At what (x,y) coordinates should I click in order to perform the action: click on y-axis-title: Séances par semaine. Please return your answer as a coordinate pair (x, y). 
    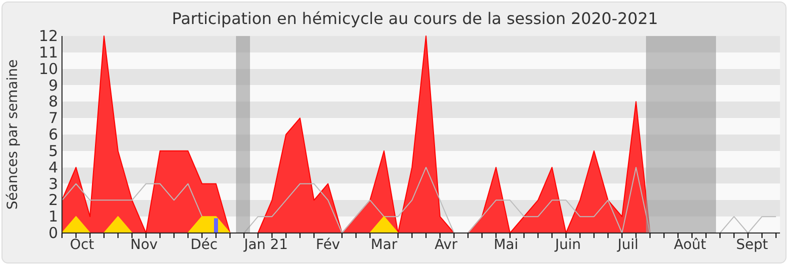
    Looking at the image, I should click on (13, 134).